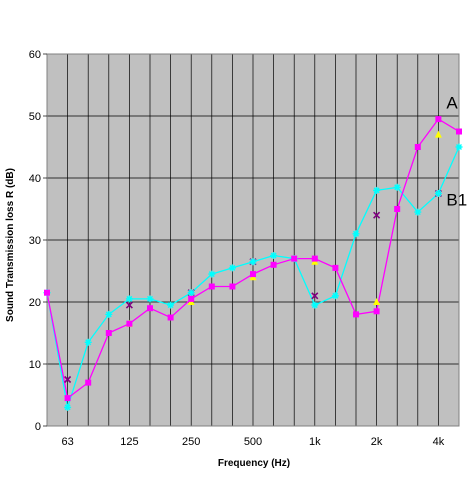  Describe the element at coordinates (254, 463) in the screenshot. I see `x-axis-title: Frequency (Hz)` at that location.